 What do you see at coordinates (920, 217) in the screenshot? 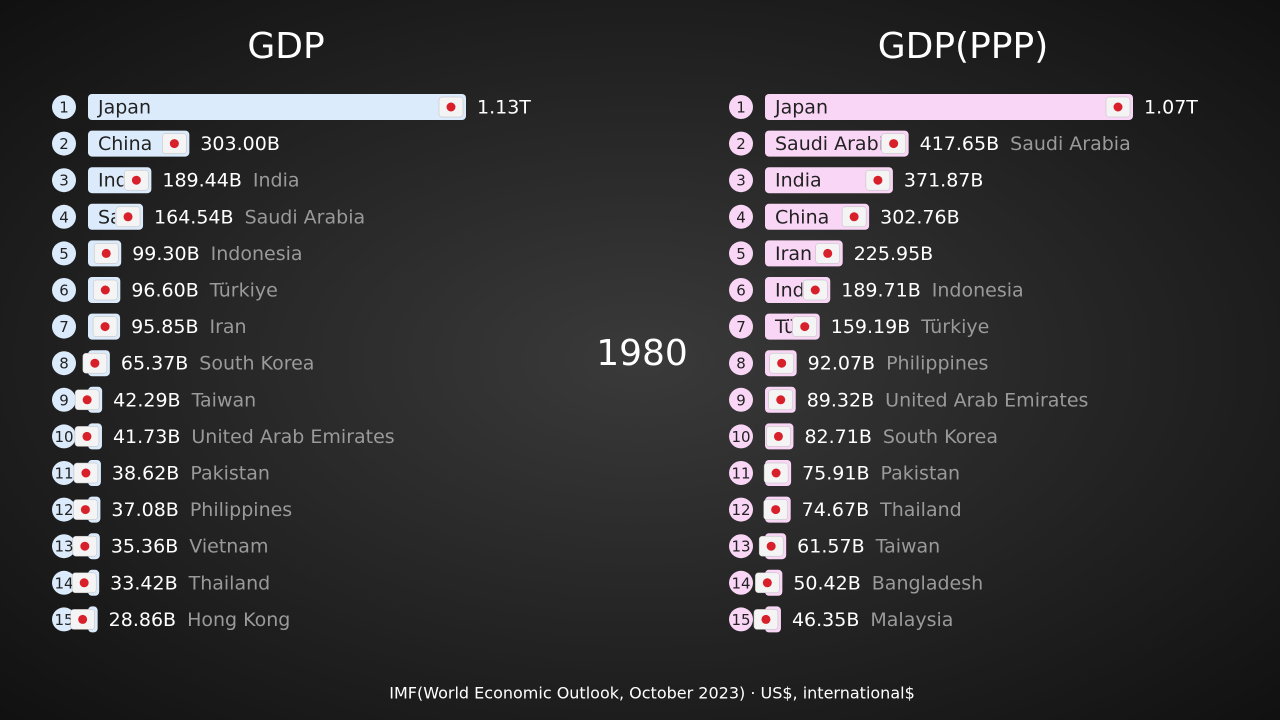
I see `value-label: 302.76B` at bounding box center [920, 217].